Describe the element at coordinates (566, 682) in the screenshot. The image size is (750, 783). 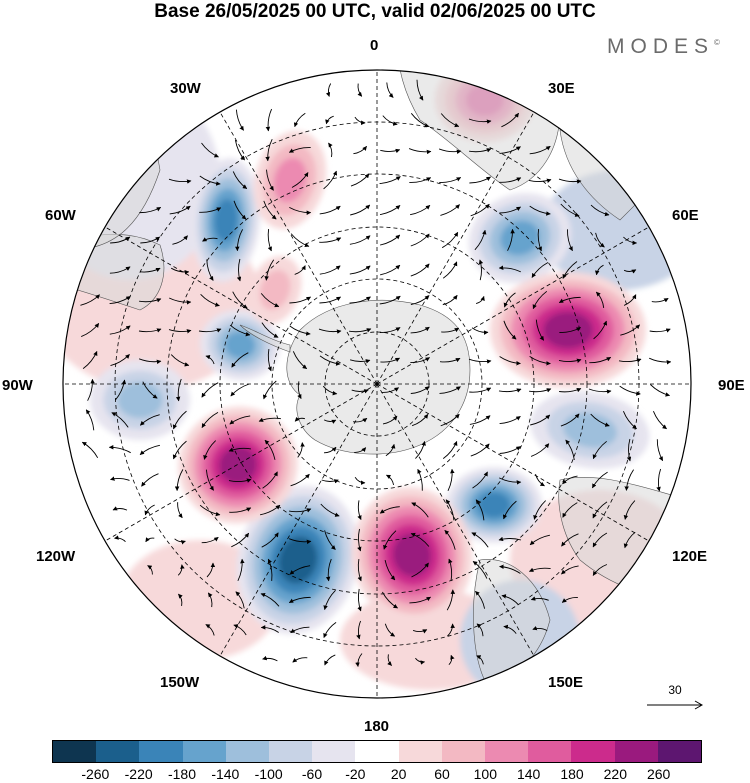
I see `lon-label-150e: 150E` at that location.